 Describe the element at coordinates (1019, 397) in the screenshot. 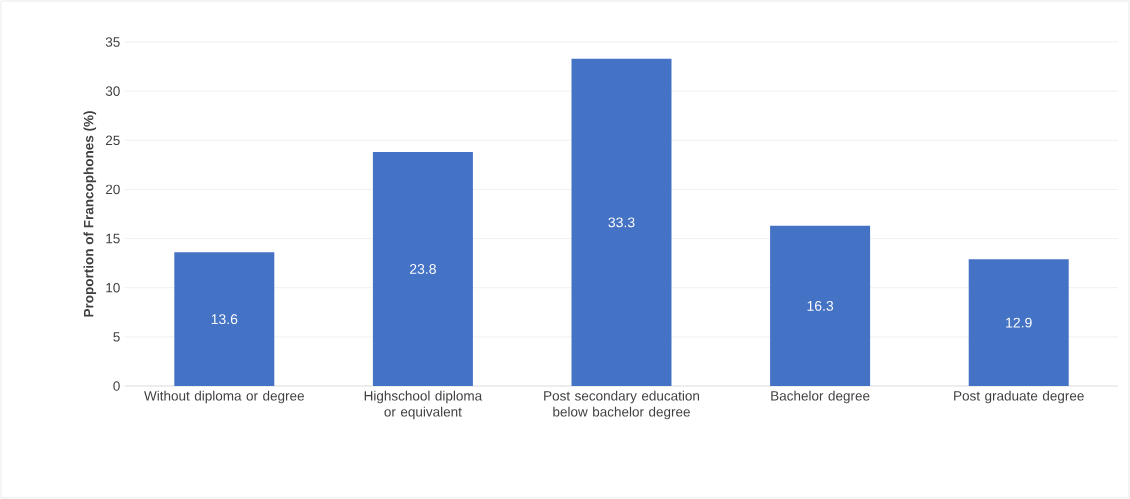

I see `x-tick-label: Post graduate degree` at that location.